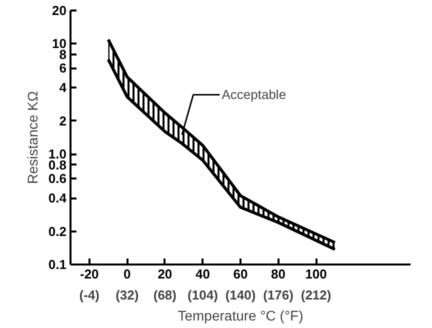 The image size is (432, 328). What do you see at coordinates (202, 274) in the screenshot?
I see `x-tick-label: 40` at bounding box center [202, 274].